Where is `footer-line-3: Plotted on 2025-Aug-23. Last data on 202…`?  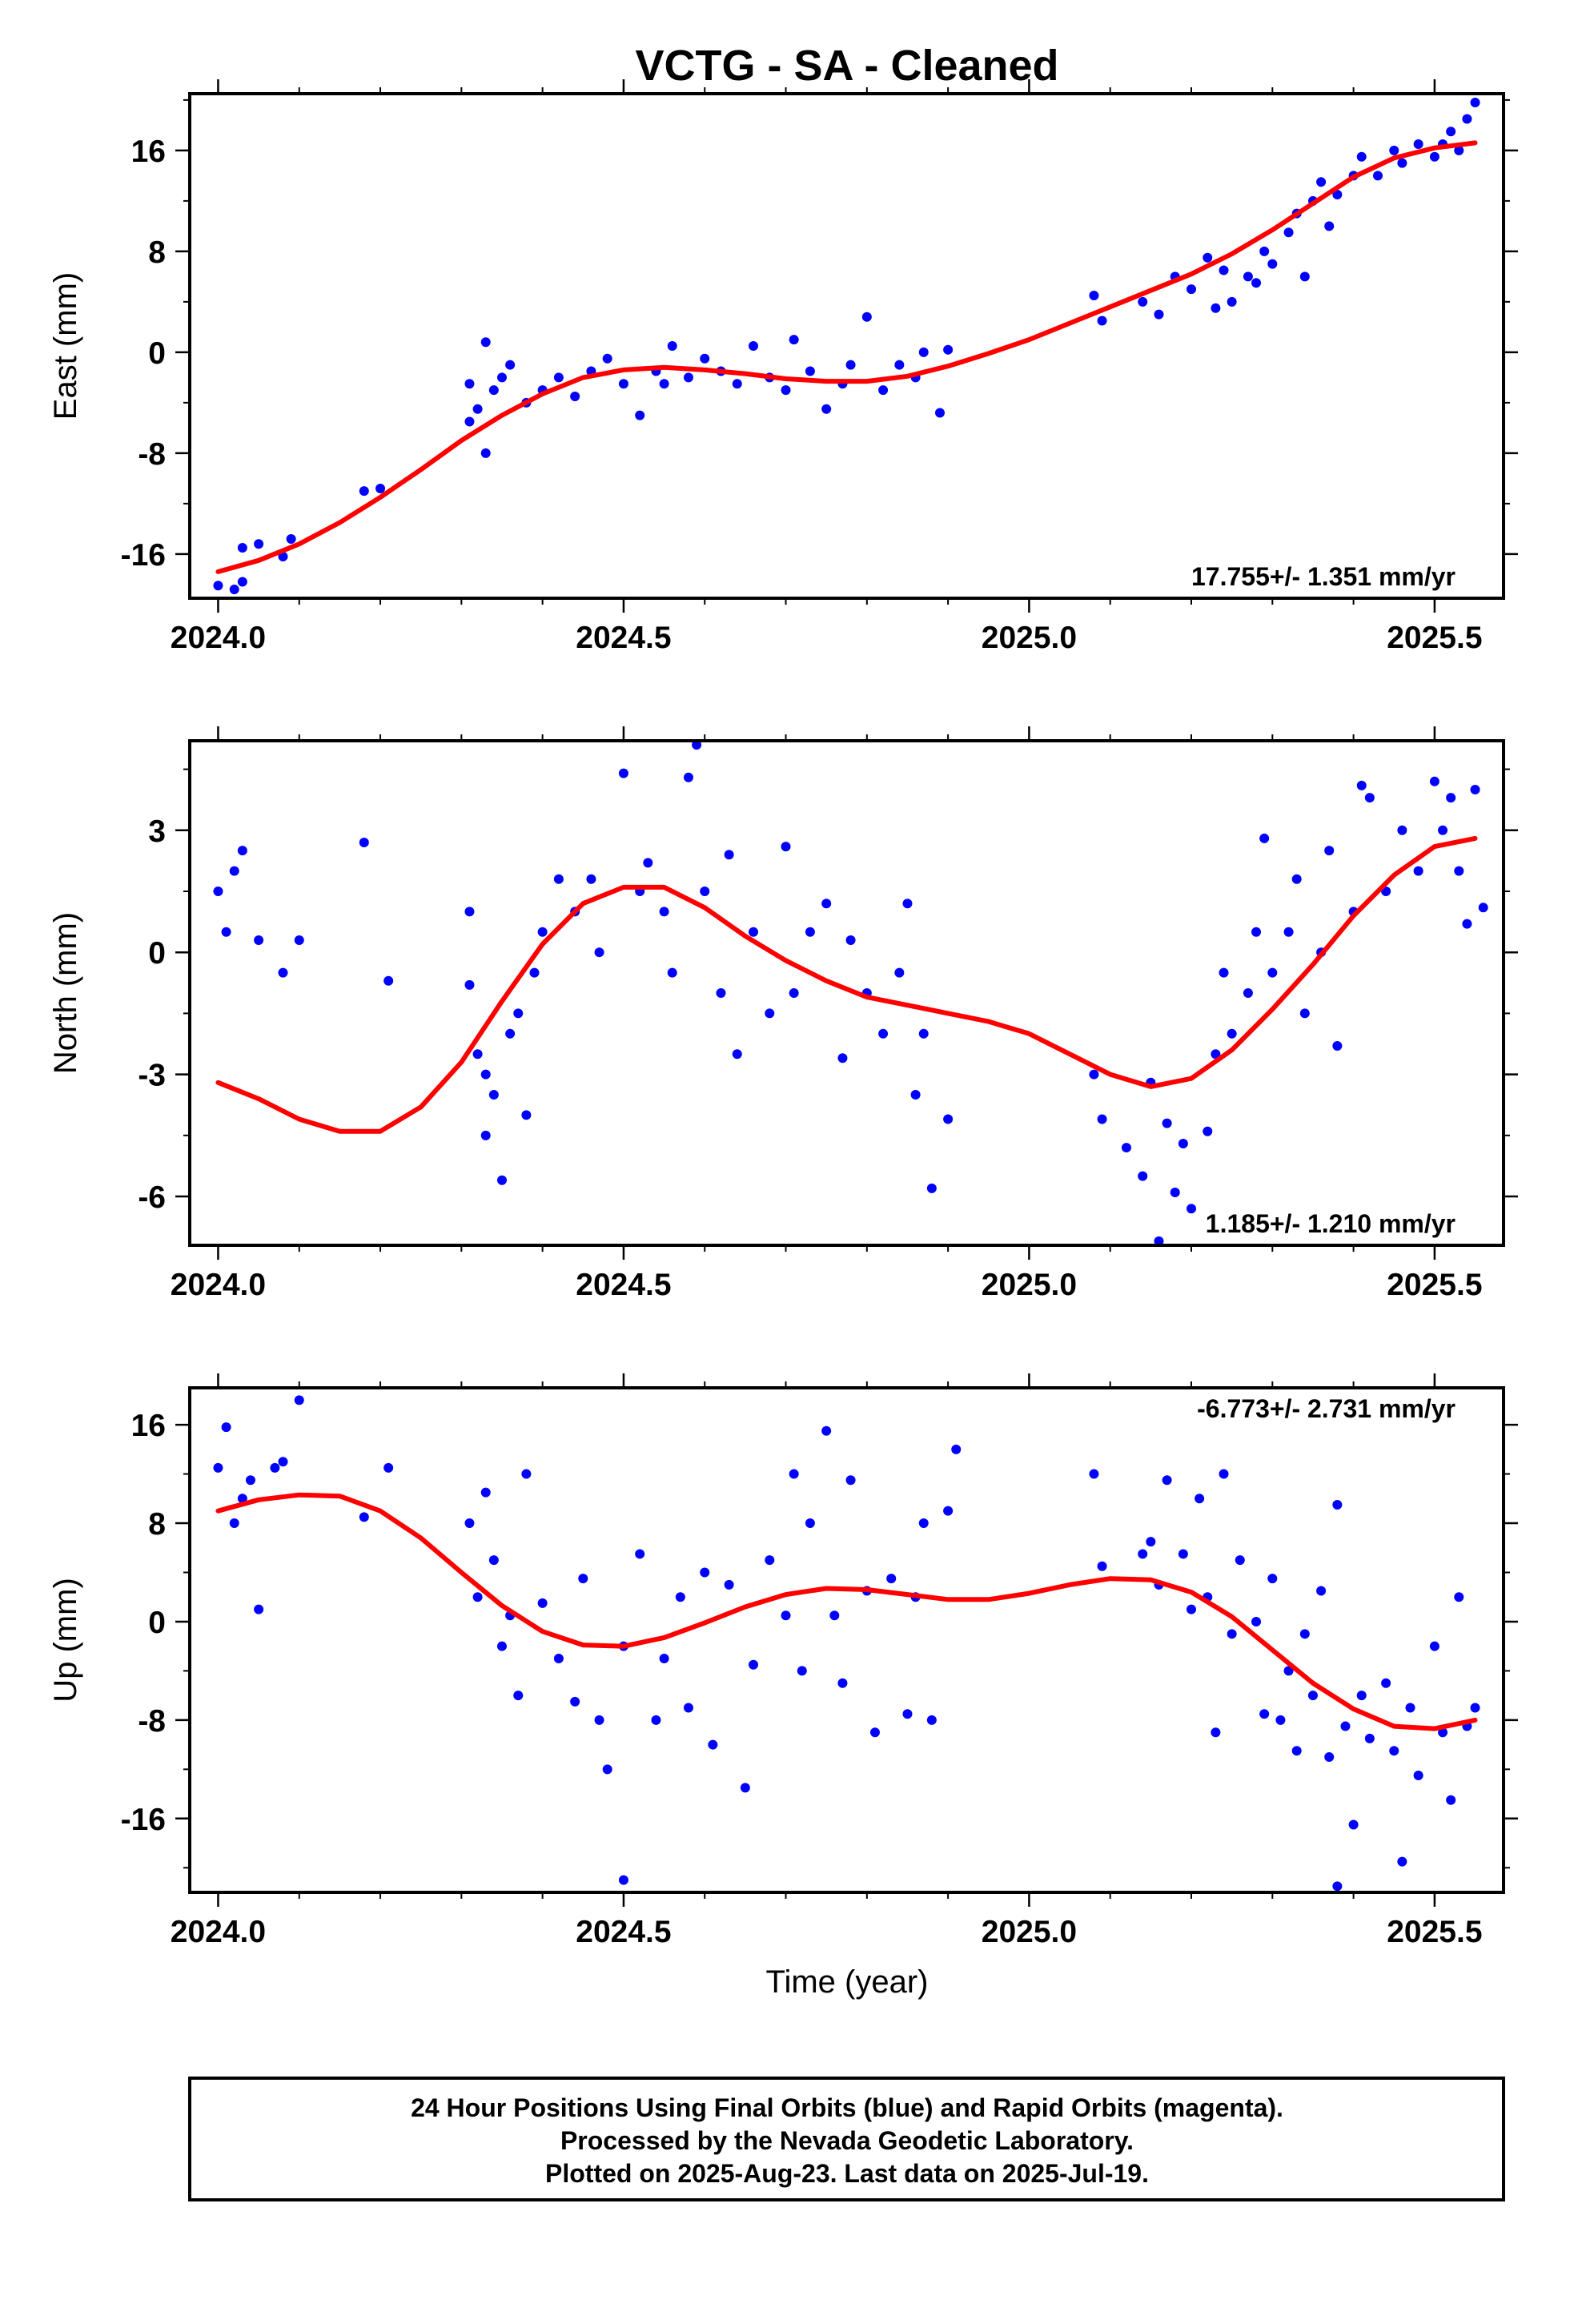
footer-line-3: Plotted on 2025-Aug-23. Last data on 202… is located at coordinates (847, 2173).